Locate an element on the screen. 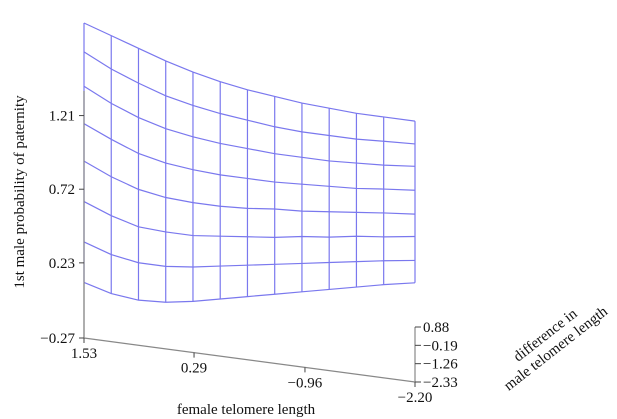  y-tick-label: 0.88 is located at coordinates (436, 328).